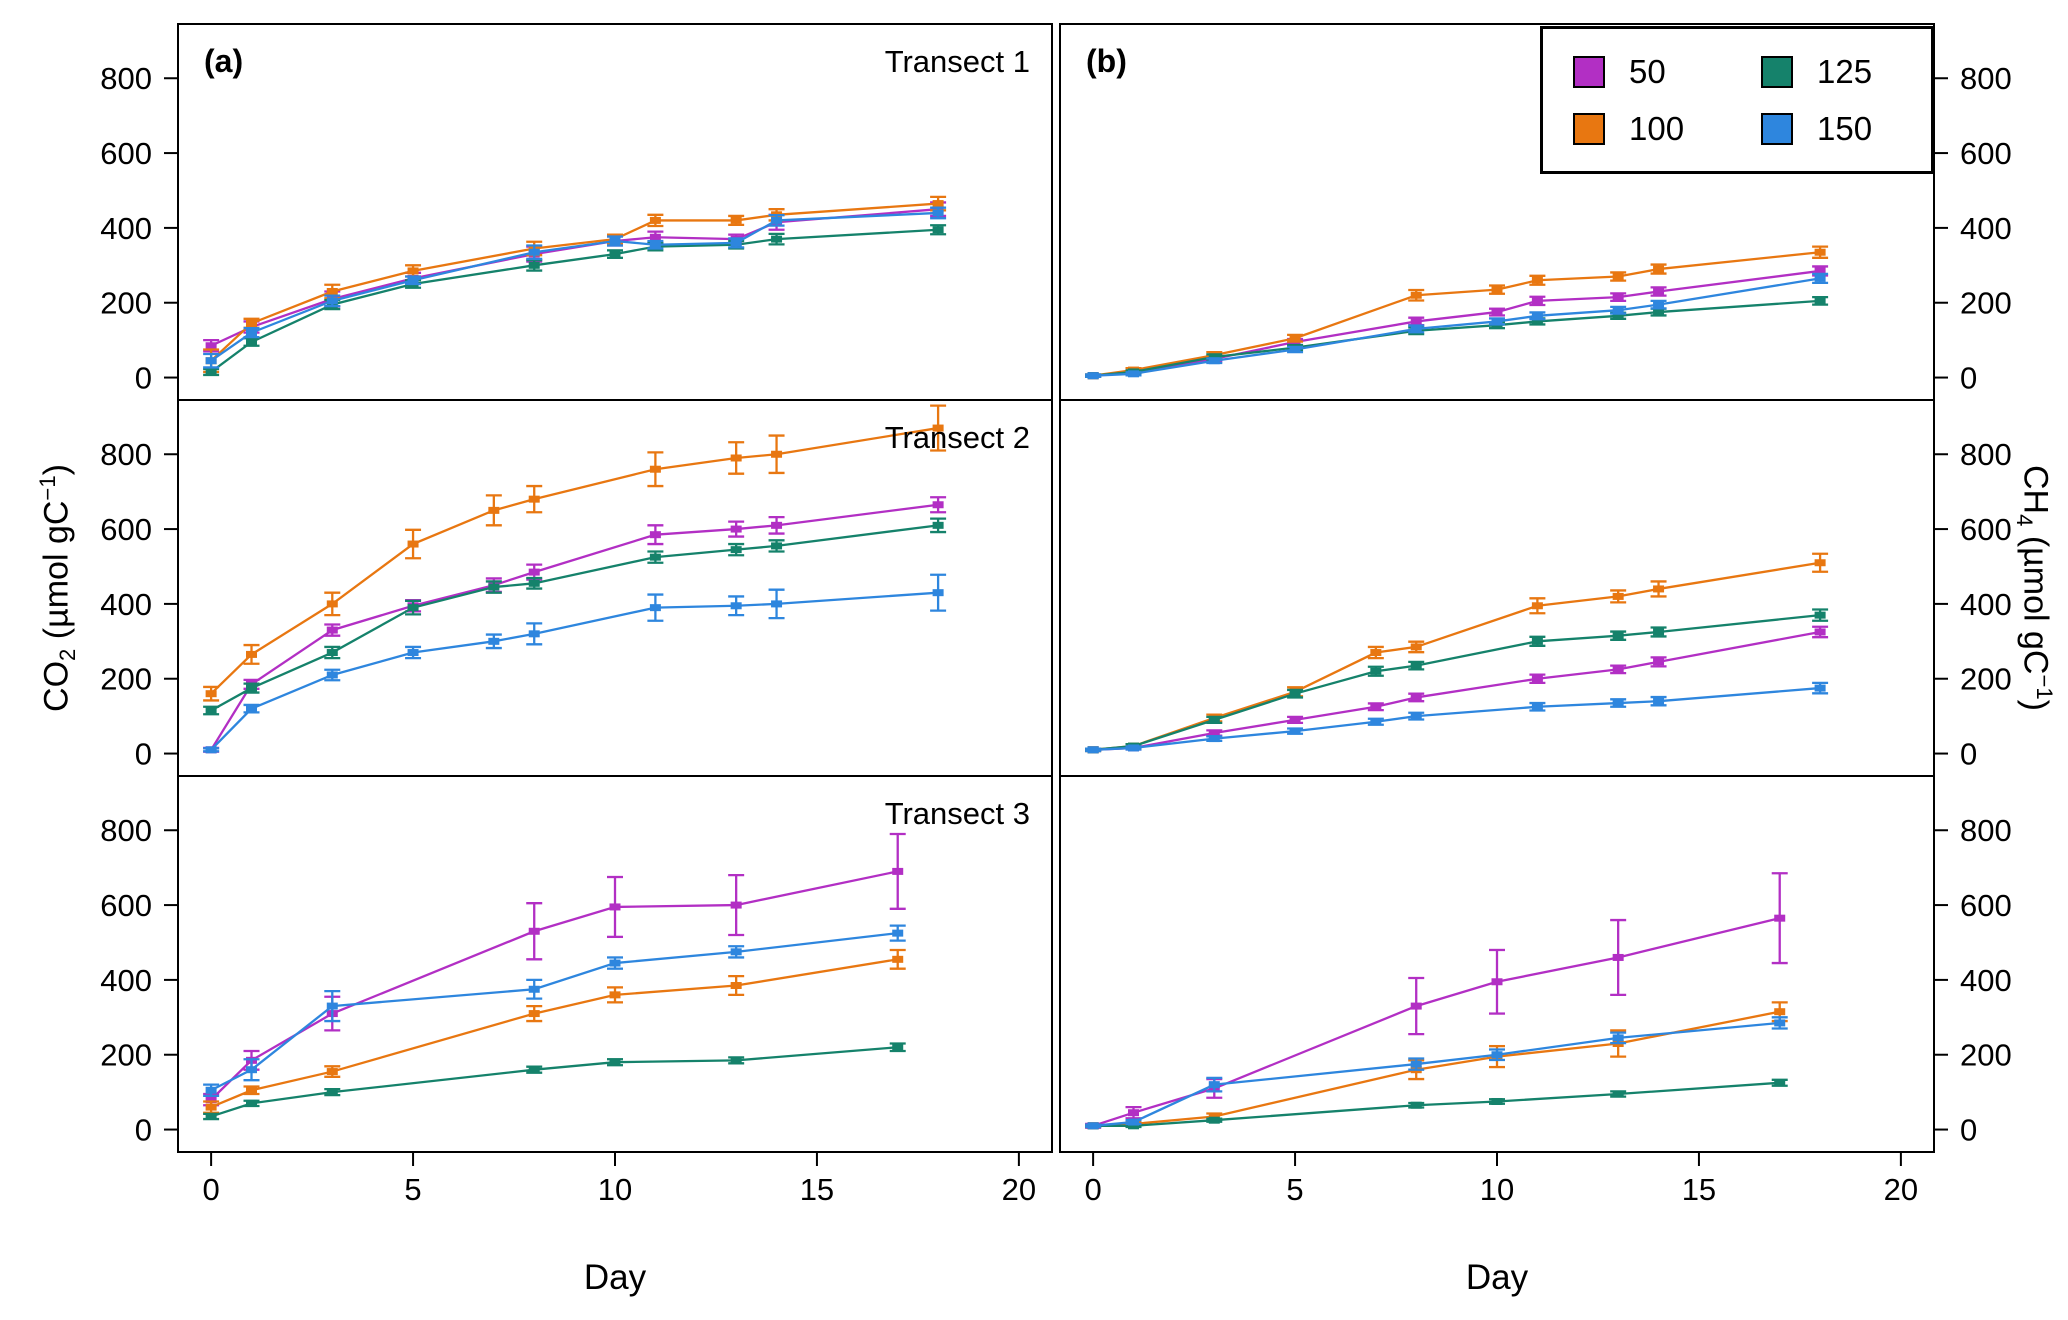 This screenshot has width=2068, height=1320. Describe the element at coordinates (1106, 61) in the screenshot. I see `panel-tag-ch4-transect1: (b)` at that location.